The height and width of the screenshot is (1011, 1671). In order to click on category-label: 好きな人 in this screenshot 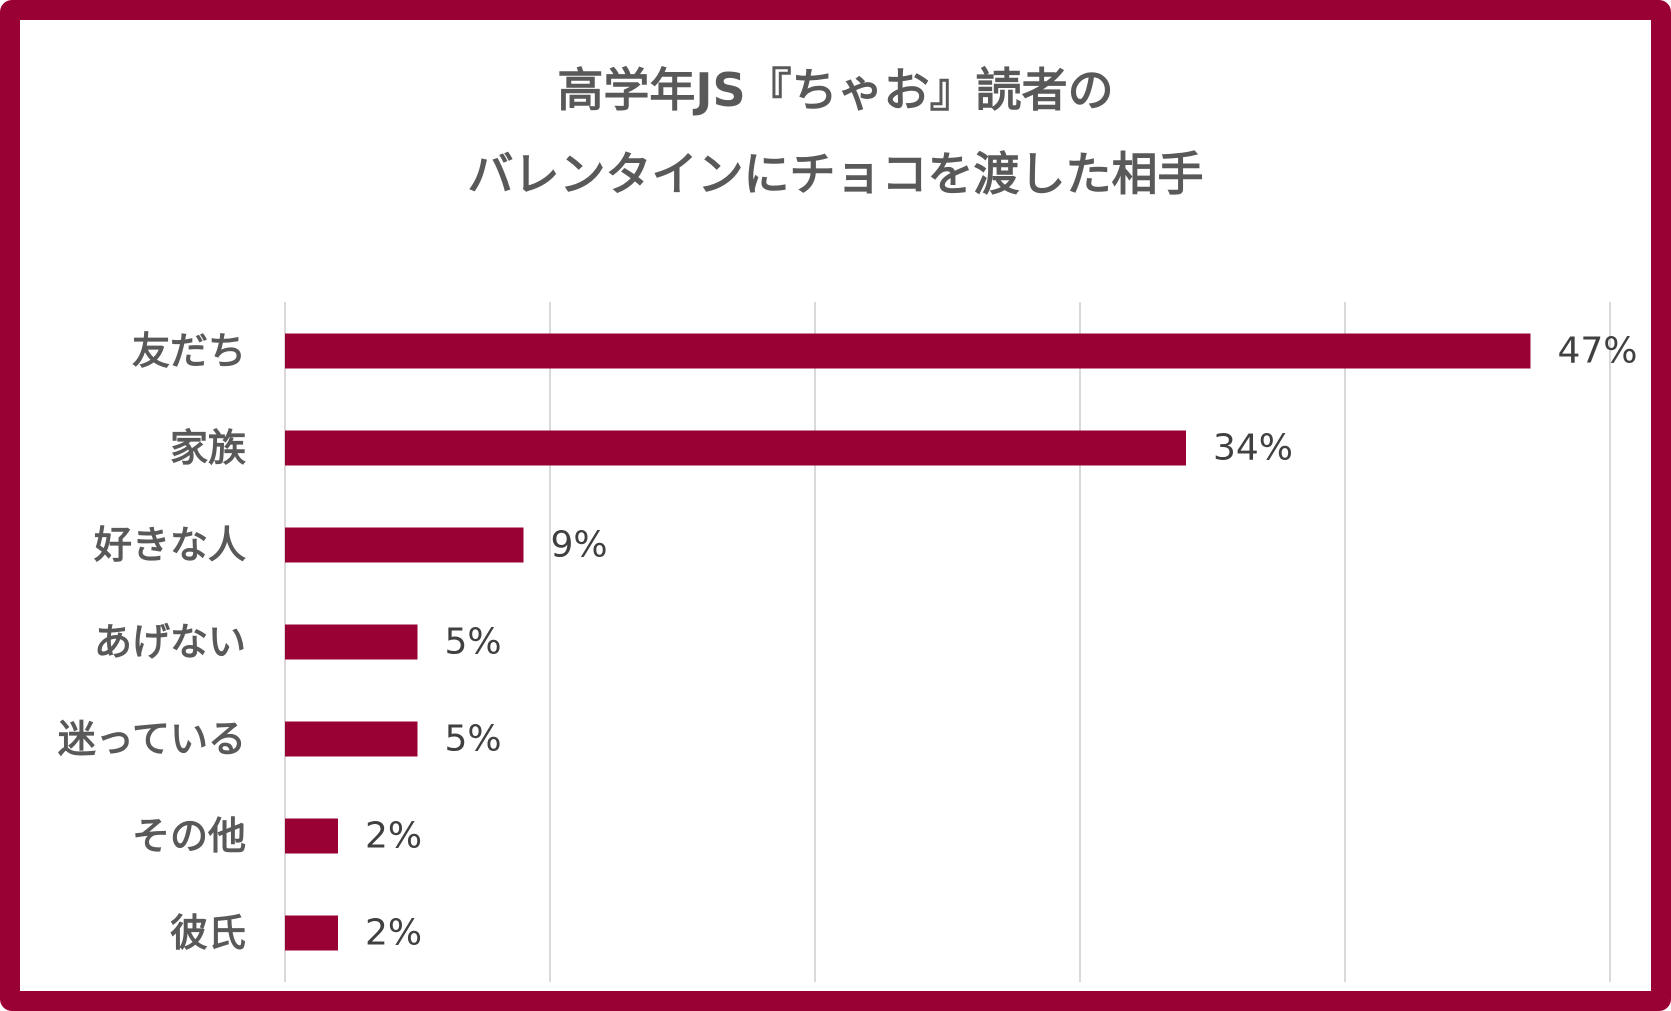, I will do `click(169, 545)`.